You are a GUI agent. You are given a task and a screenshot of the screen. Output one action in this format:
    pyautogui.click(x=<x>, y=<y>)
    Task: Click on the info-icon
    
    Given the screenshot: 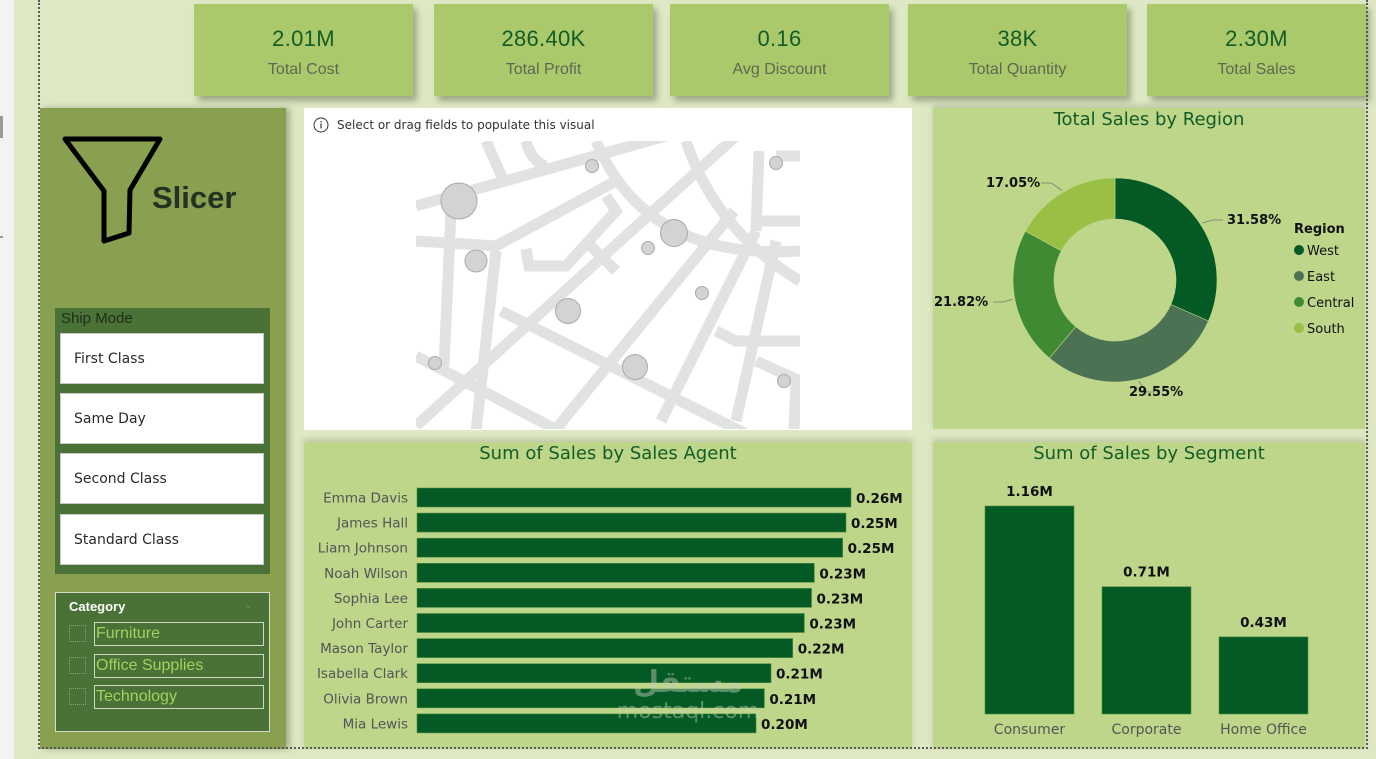 What is the action you would take?
    pyautogui.click(x=321, y=125)
    